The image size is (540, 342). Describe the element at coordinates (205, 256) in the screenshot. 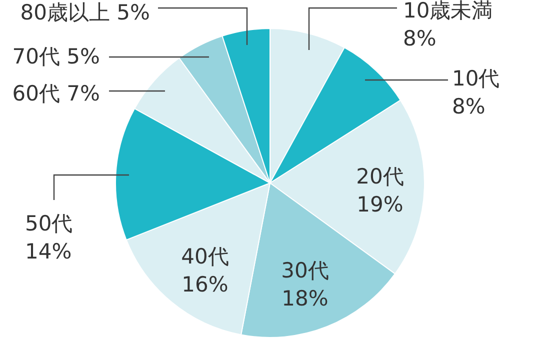

I see `slice-label: 40代` at that location.